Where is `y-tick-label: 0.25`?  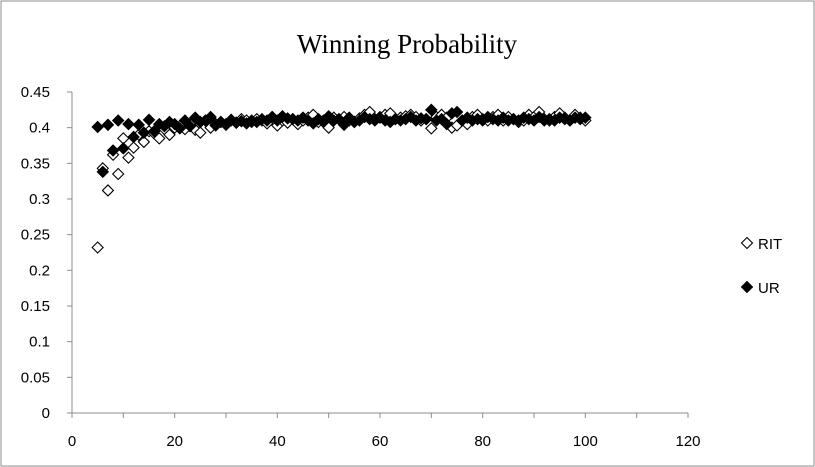
y-tick-label: 0.25 is located at coordinates (35, 235).